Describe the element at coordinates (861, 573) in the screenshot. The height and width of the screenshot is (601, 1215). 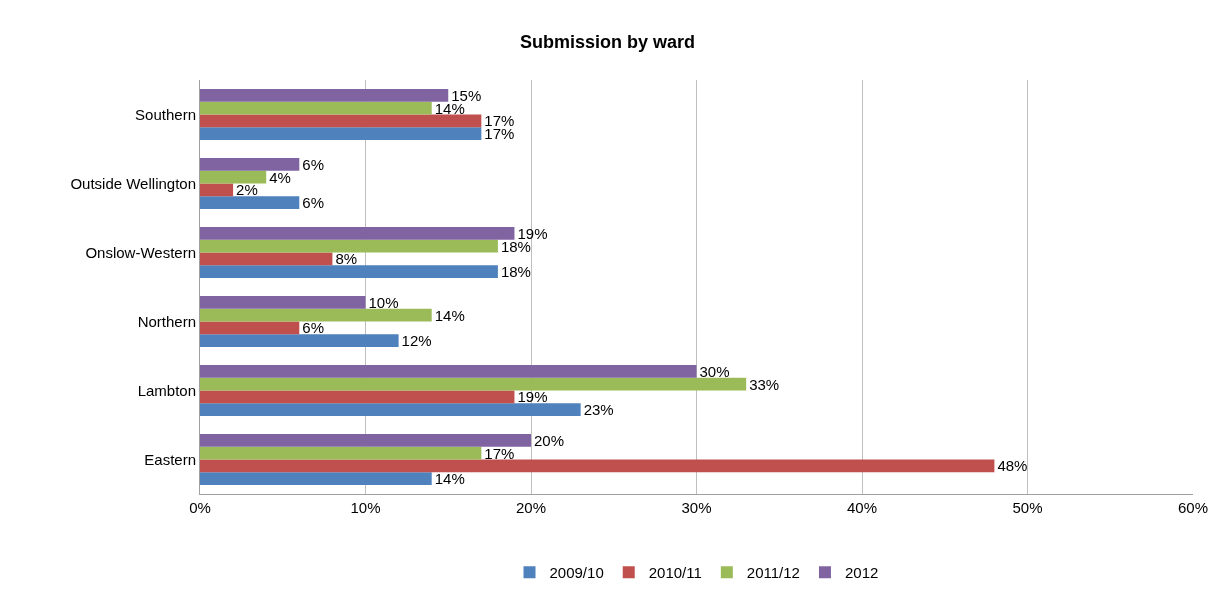
I see `legend-label: 2012` at that location.